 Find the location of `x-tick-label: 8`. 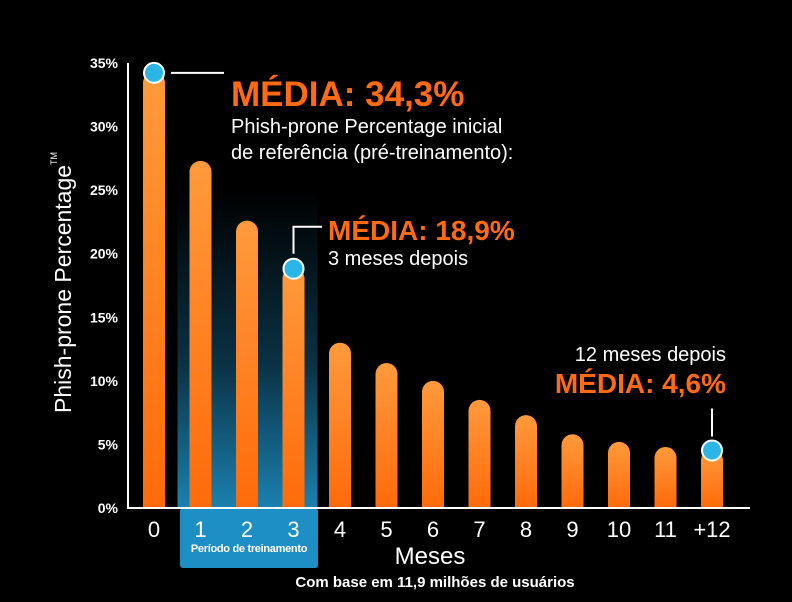

x-tick-label: 8 is located at coordinates (526, 529).